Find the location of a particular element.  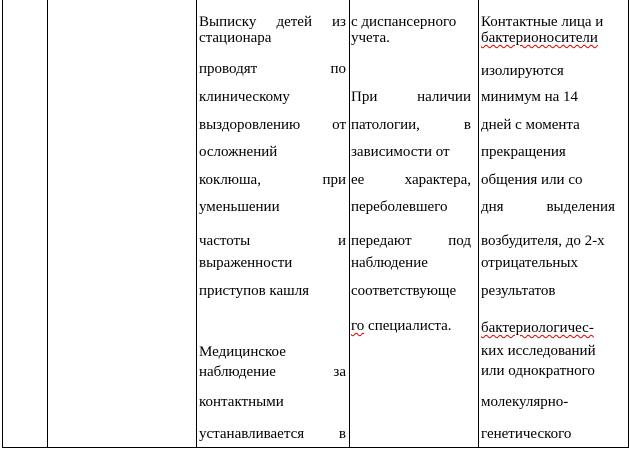

word: наличии is located at coordinates (444, 97).